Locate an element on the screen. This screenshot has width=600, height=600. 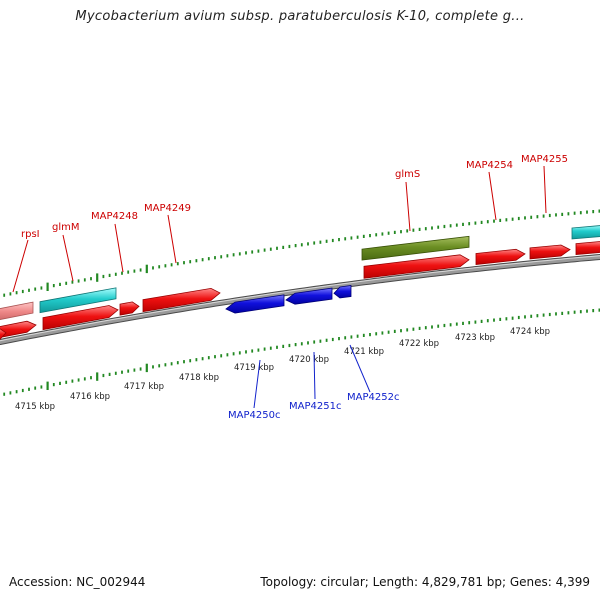
reverse-gene-label: MAP4251c is located at coordinates (315, 406).